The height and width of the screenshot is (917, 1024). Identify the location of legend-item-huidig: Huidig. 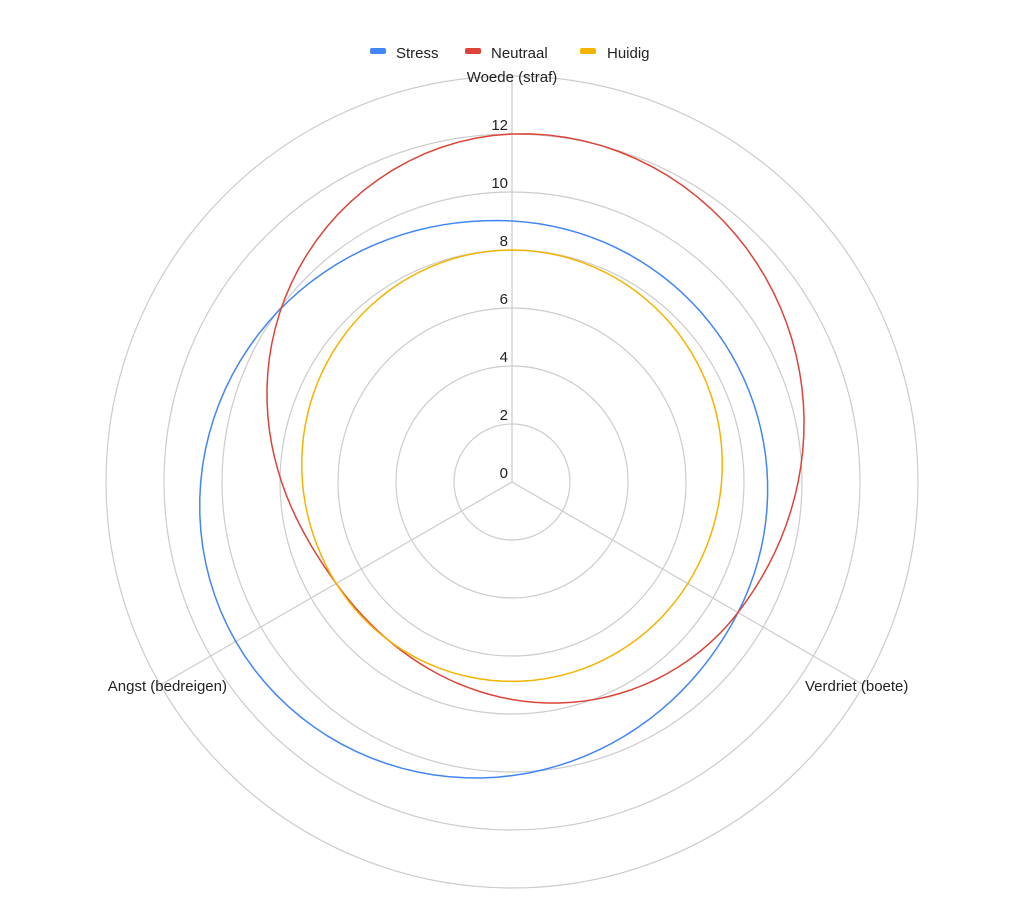
(615, 53).